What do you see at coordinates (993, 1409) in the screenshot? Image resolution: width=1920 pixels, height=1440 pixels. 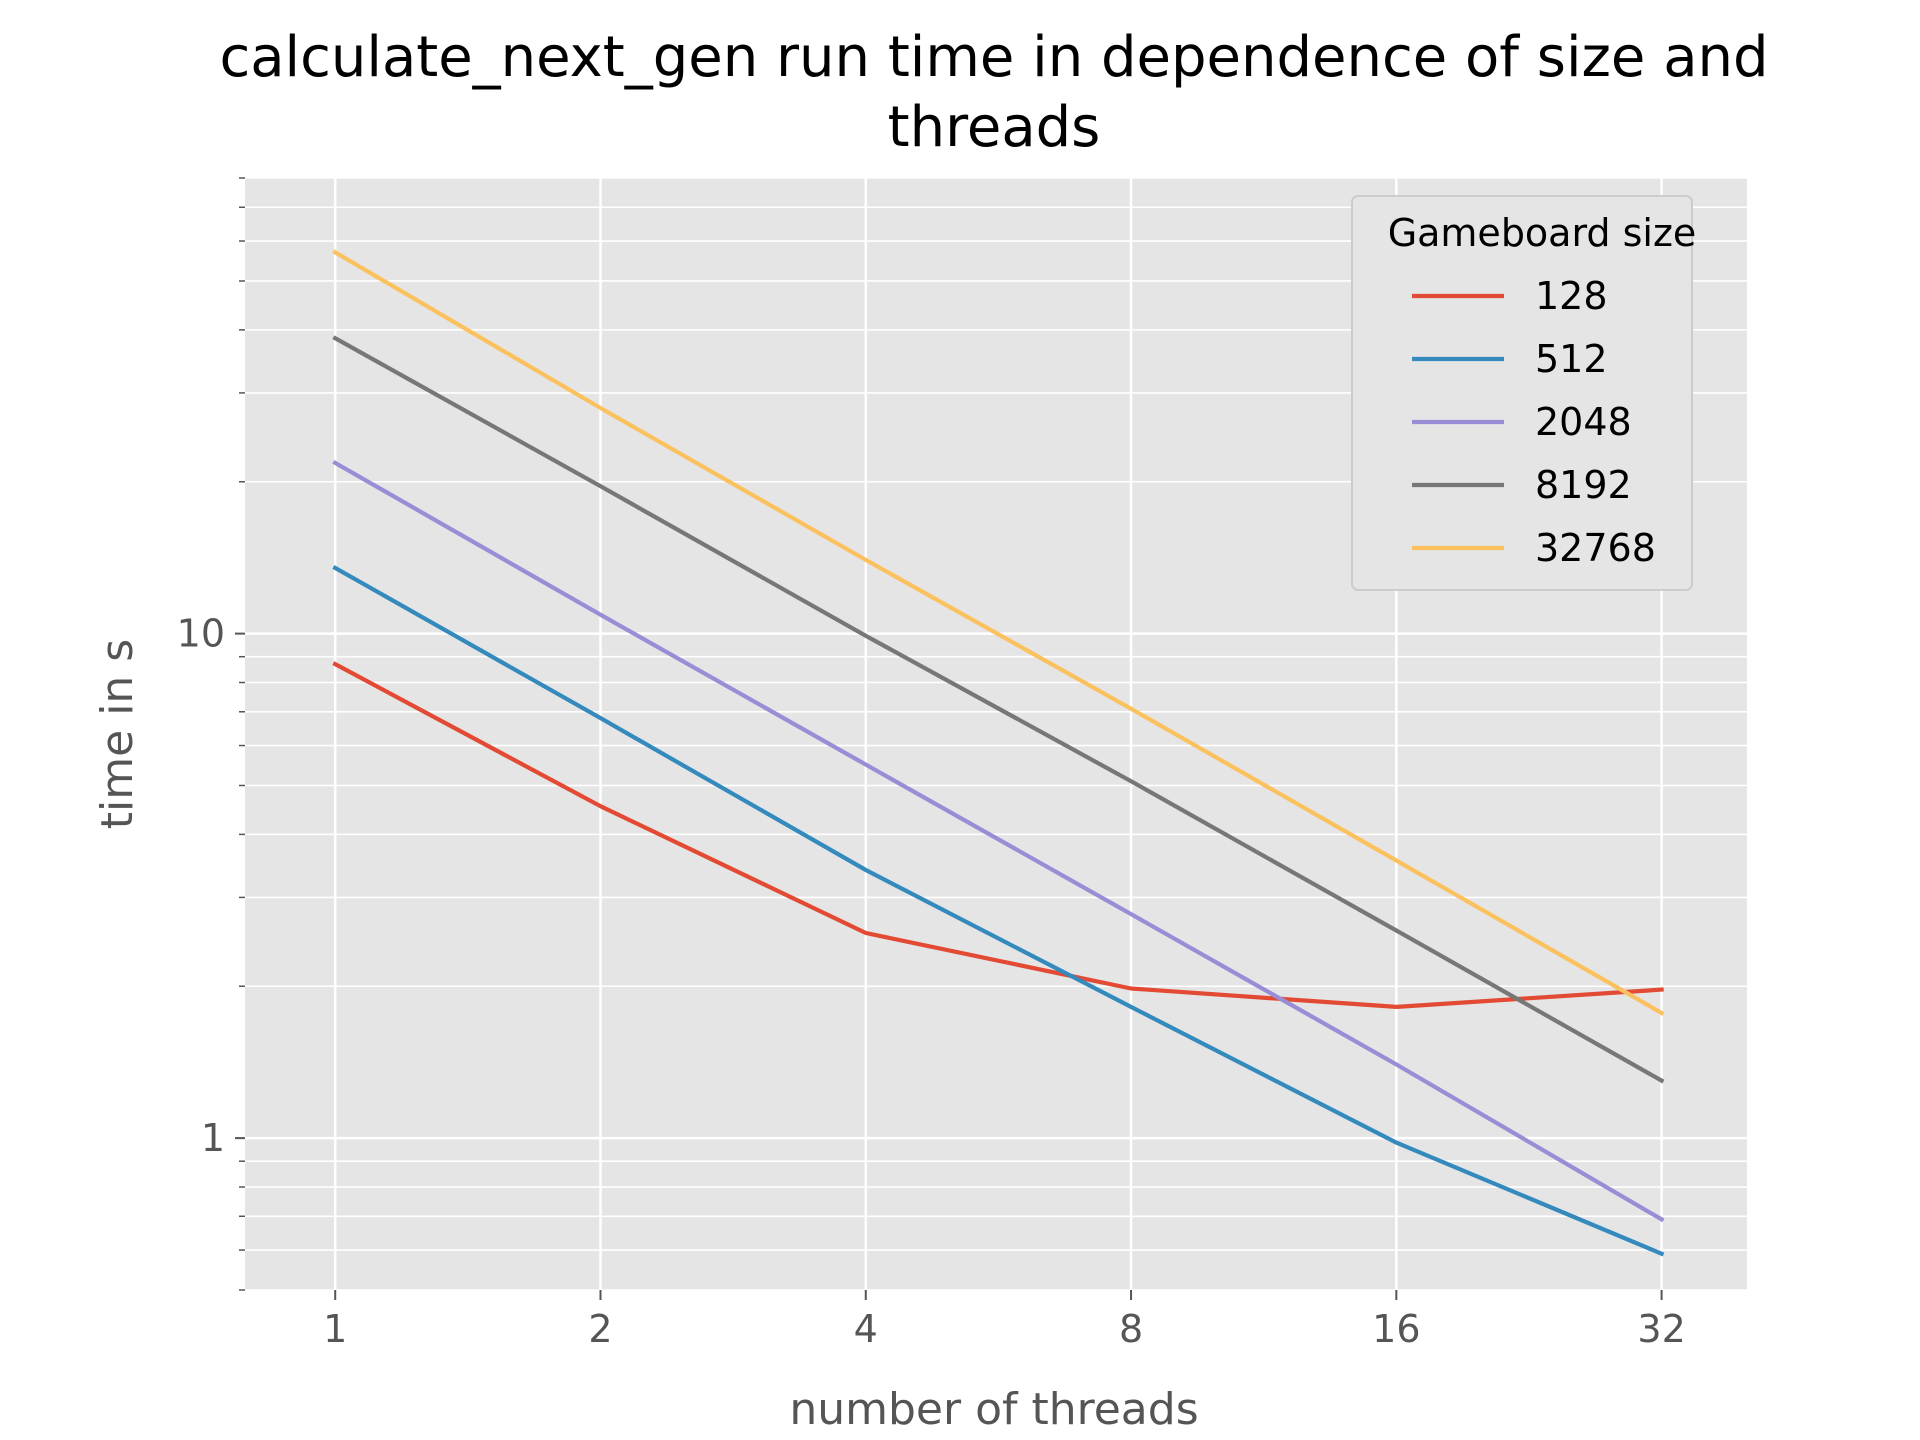 I see `x-axis-label: number of threads` at bounding box center [993, 1409].